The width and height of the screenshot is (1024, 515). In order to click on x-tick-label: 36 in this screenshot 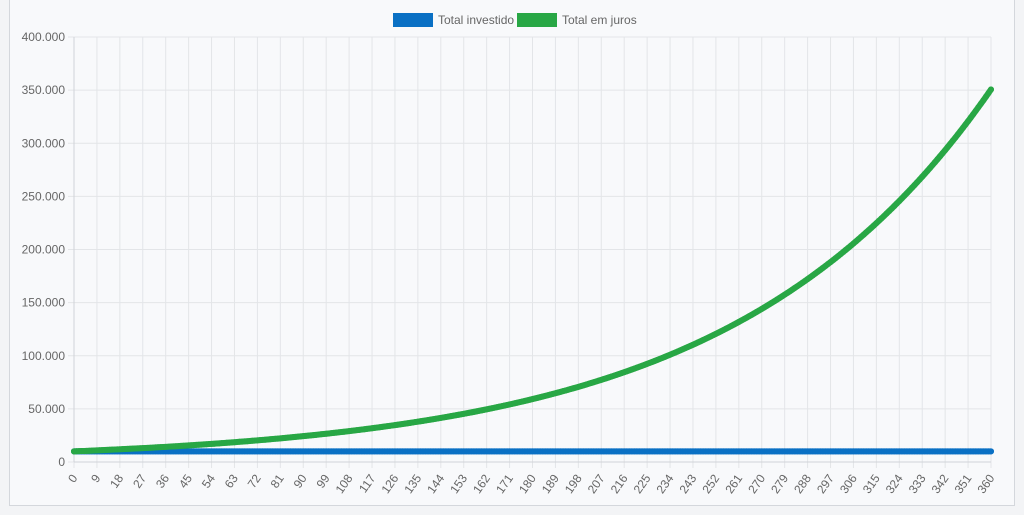, I will do `click(162, 480)`.